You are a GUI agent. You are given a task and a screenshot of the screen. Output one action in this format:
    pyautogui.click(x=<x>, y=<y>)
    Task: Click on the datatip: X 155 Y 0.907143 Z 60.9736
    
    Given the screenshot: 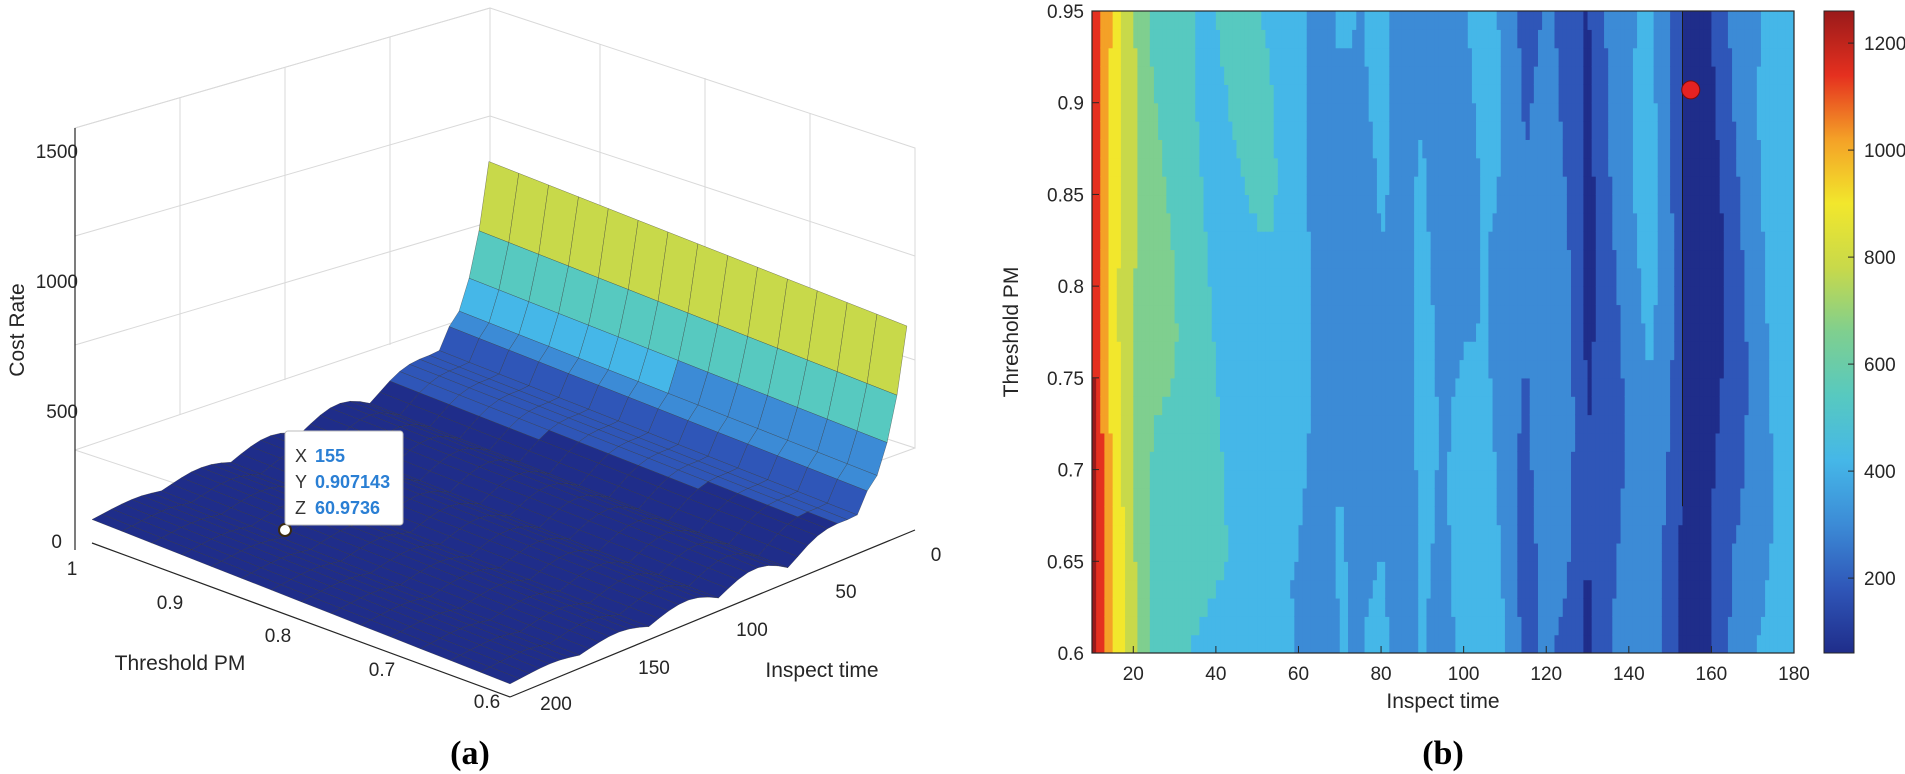 What is the action you would take?
    pyautogui.click(x=341, y=483)
    